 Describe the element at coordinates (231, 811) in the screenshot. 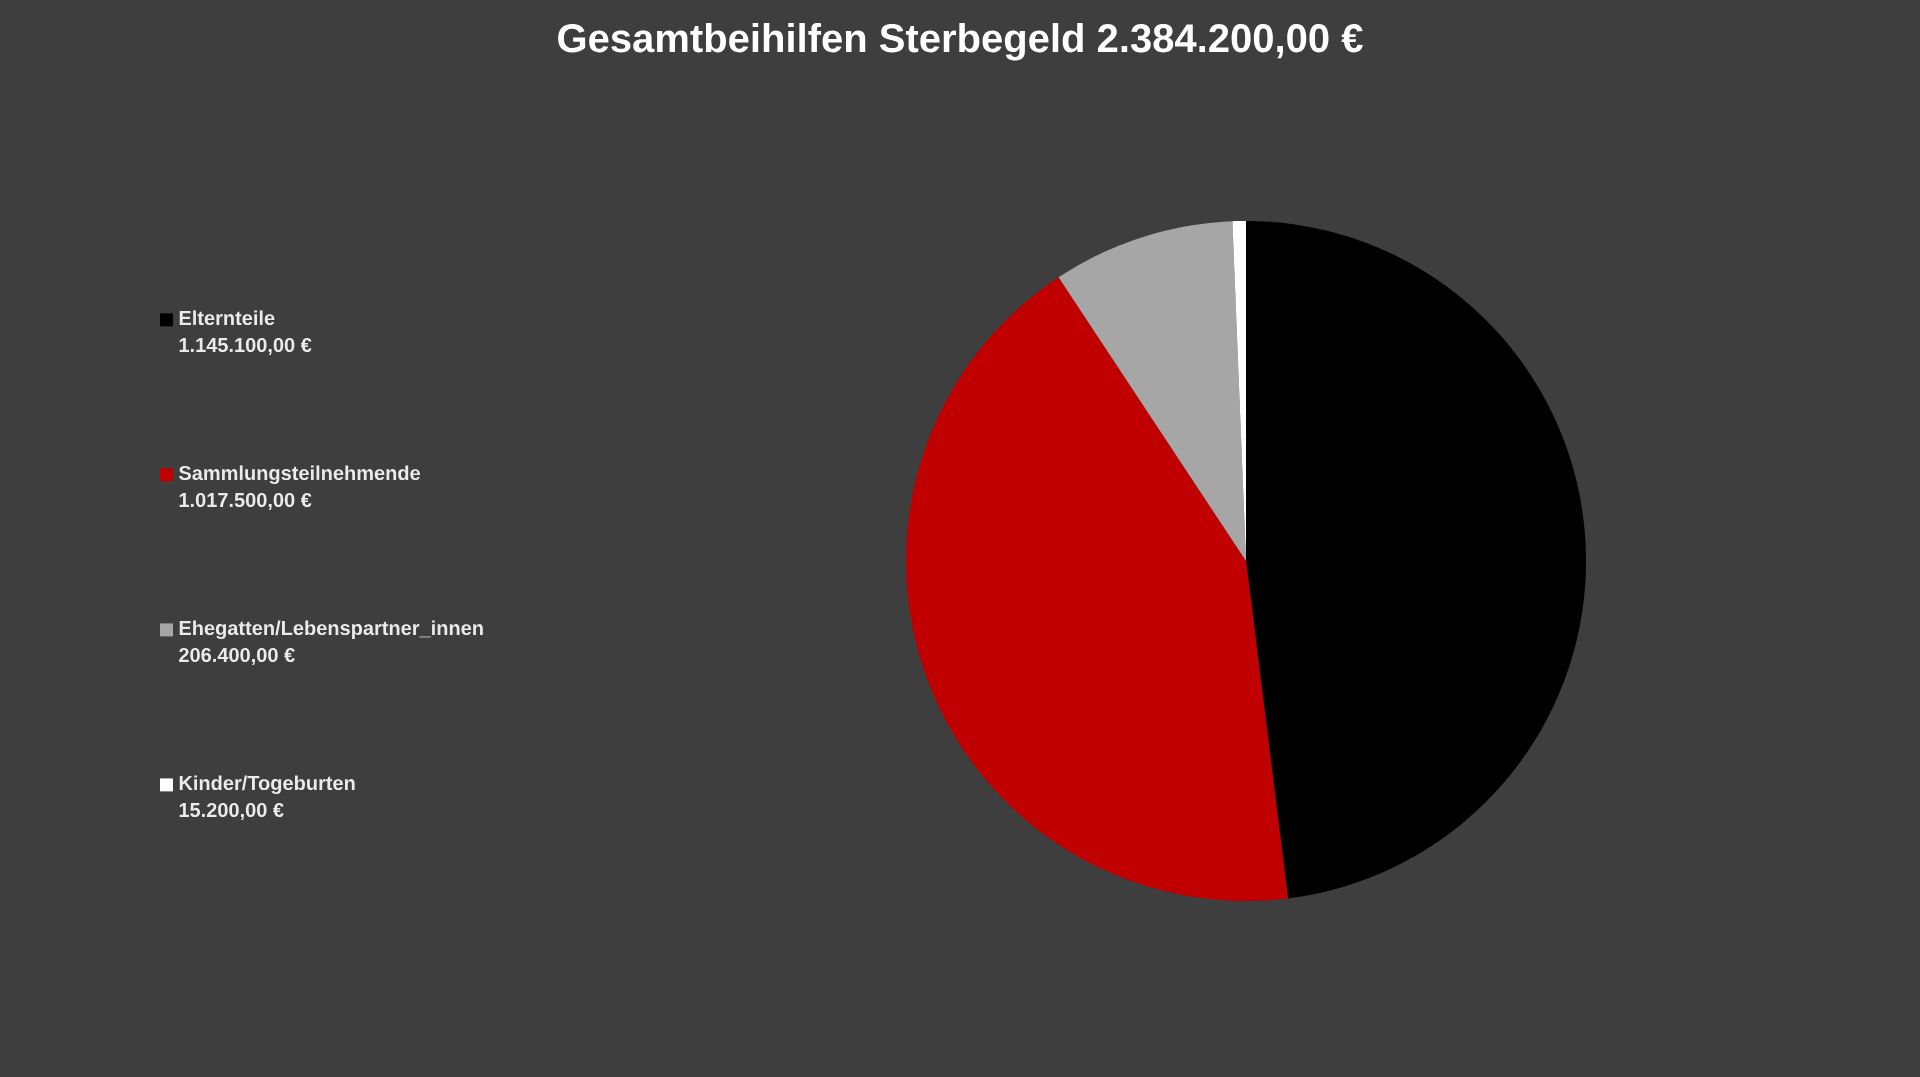

I see `data-label: 15.200,00 €` at that location.